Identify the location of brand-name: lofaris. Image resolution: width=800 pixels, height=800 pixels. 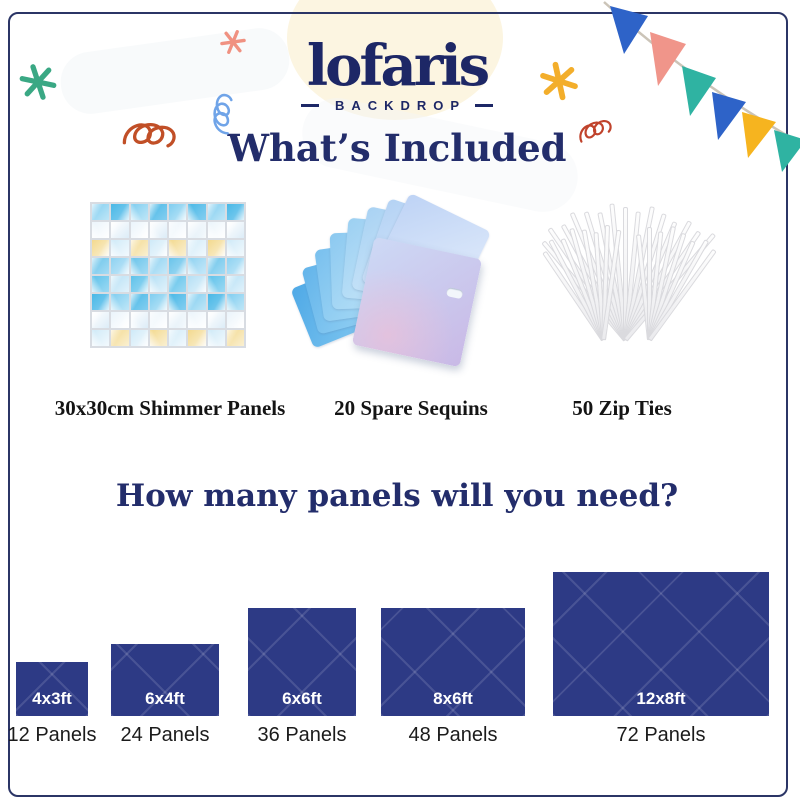
(398, 66).